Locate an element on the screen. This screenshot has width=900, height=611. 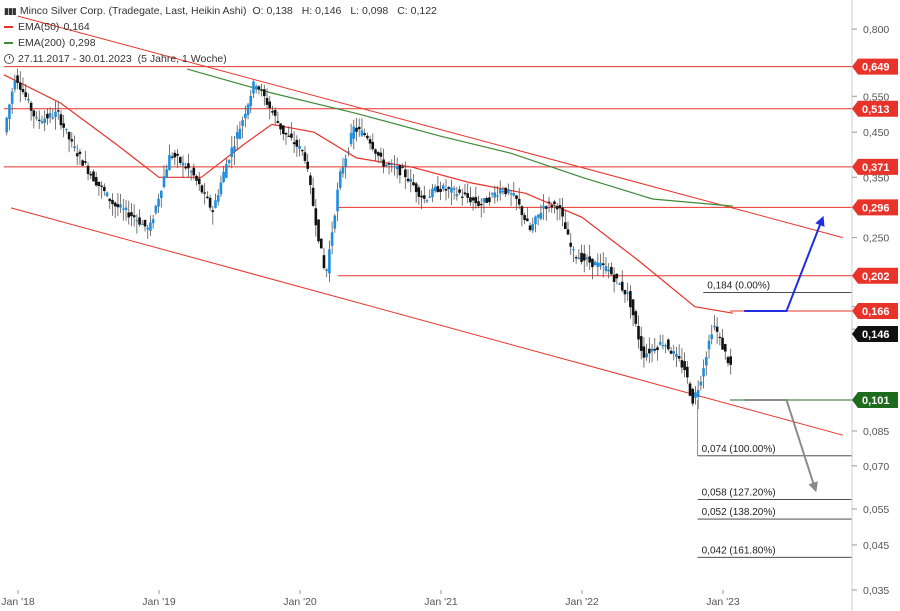
level-0296-badge-label: 0,296 is located at coordinates (876, 208).